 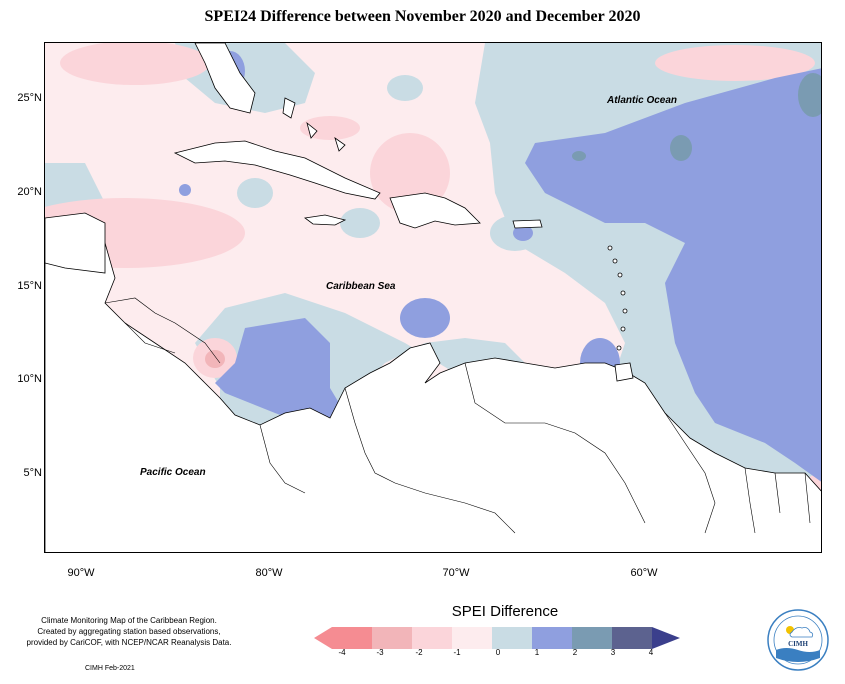 What do you see at coordinates (269, 573) in the screenshot?
I see `lon-label-80w: 80°W` at bounding box center [269, 573].